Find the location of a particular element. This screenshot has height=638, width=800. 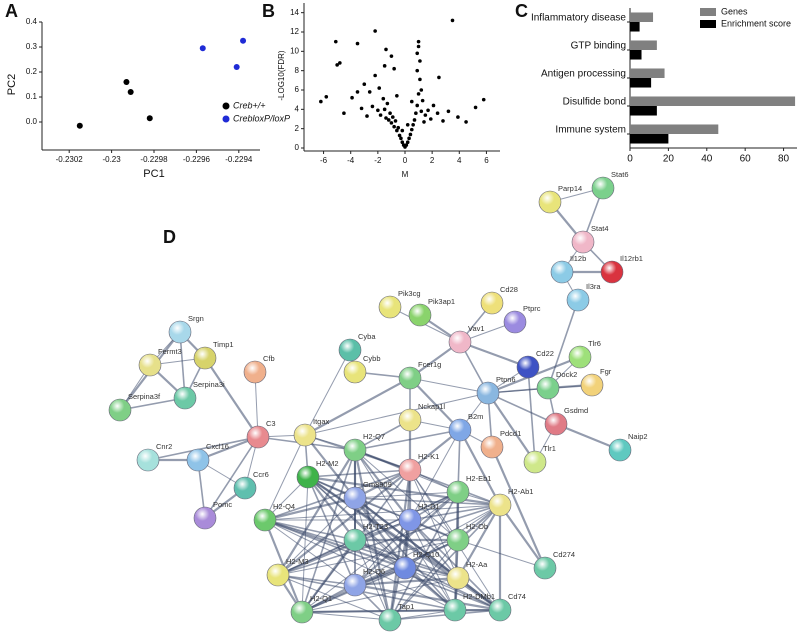

node-label: Cxcl16 is located at coordinates (217, 446).